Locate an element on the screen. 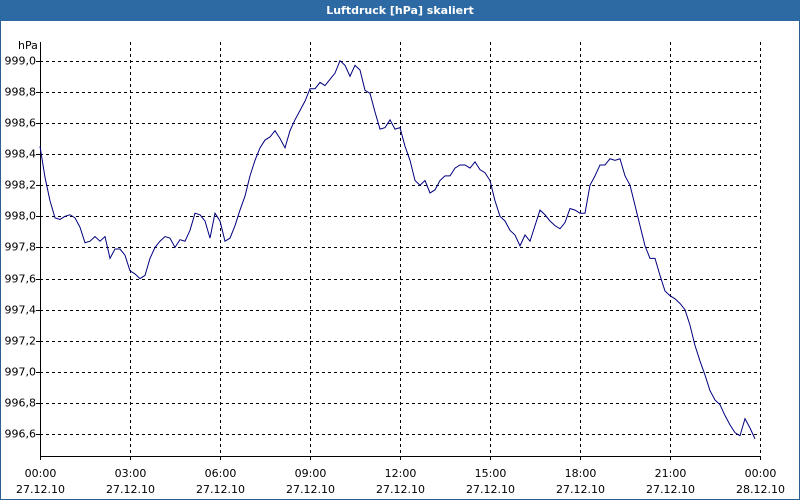 The width and height of the screenshot is (800, 500). y-tick-label: 996,6 is located at coordinates (21, 434).